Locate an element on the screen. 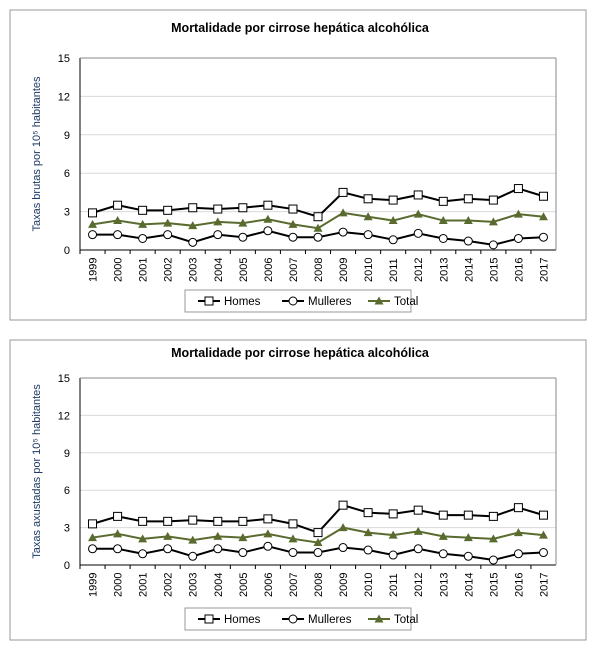  legend-marker-total is located at coordinates (379, 300).